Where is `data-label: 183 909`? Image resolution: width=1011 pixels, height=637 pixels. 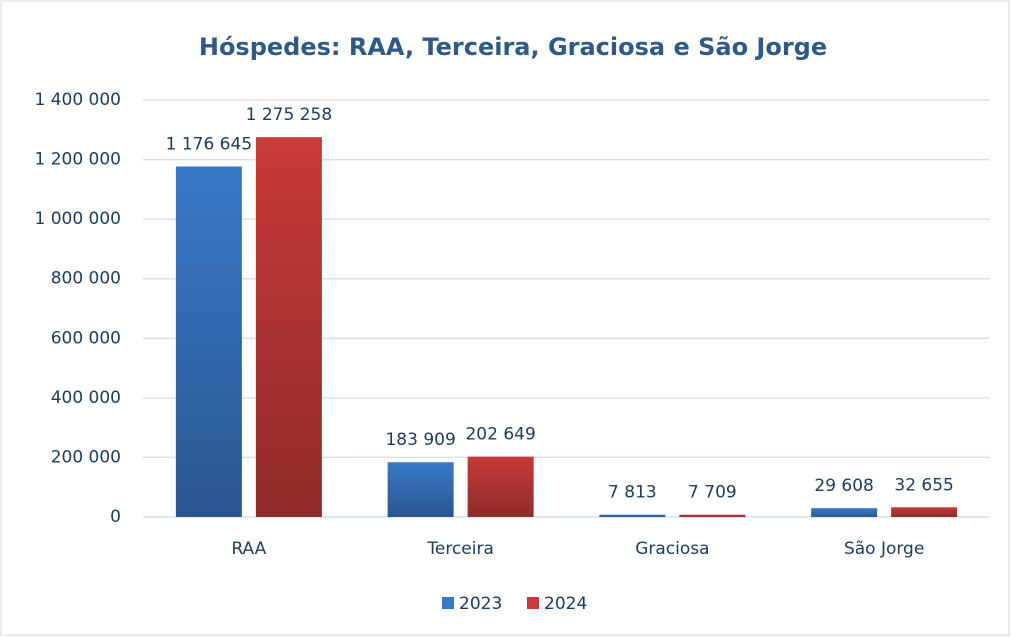 data-label: 183 909 is located at coordinates (420, 440).